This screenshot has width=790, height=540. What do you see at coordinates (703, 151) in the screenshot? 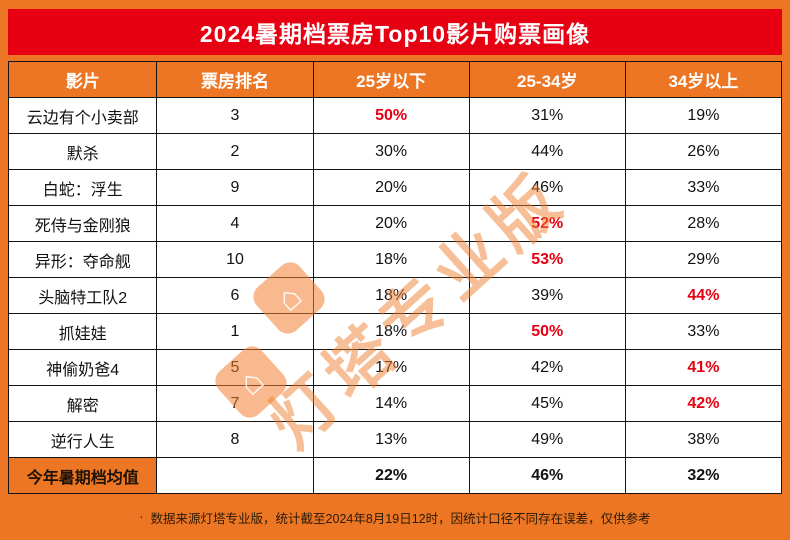
I see `over34-percent-cell: 26%` at bounding box center [703, 151].